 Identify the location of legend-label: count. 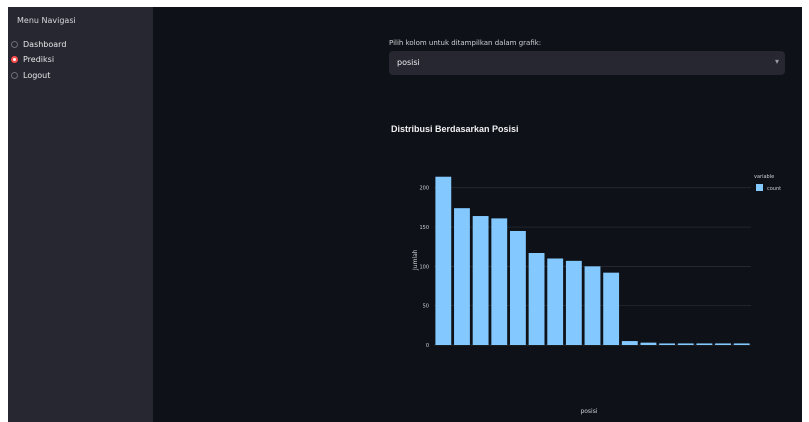
(774, 189).